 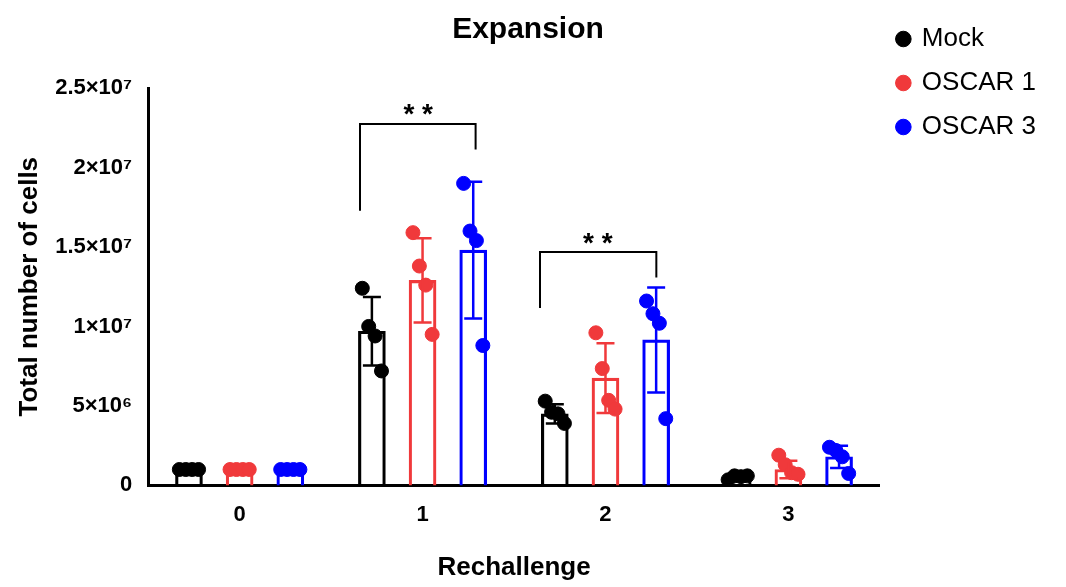 I want to click on chart-title: Expansion, so click(x=528, y=28).